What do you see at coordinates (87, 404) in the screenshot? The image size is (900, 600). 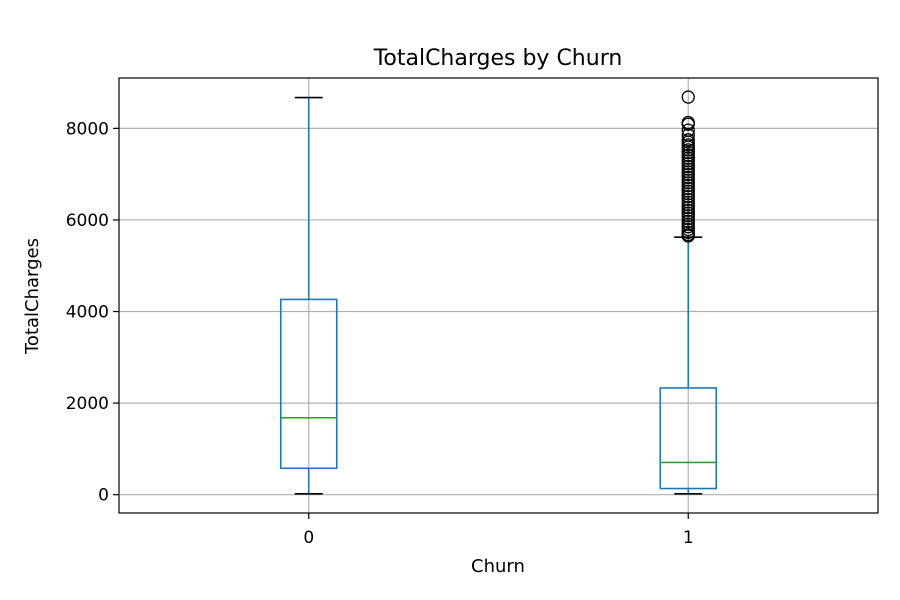 I see `y-tick-label: 2000` at bounding box center [87, 404].